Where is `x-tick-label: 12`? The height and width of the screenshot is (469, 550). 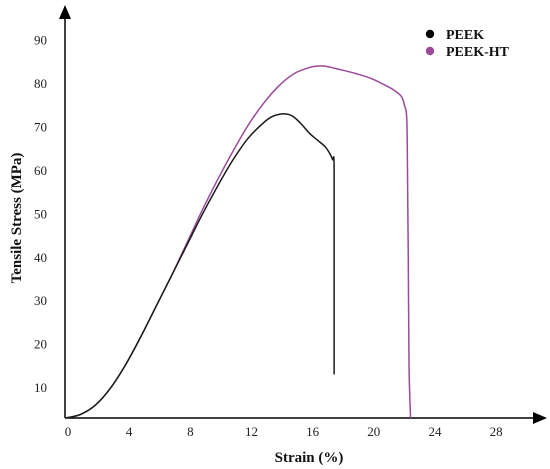 x-tick-label: 12 is located at coordinates (251, 431).